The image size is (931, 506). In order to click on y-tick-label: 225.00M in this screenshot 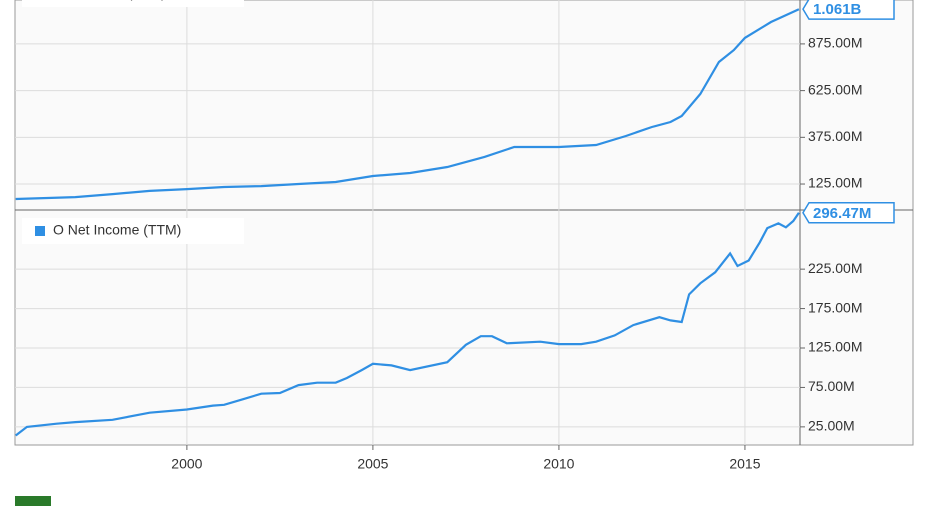, I will do `click(835, 268)`.